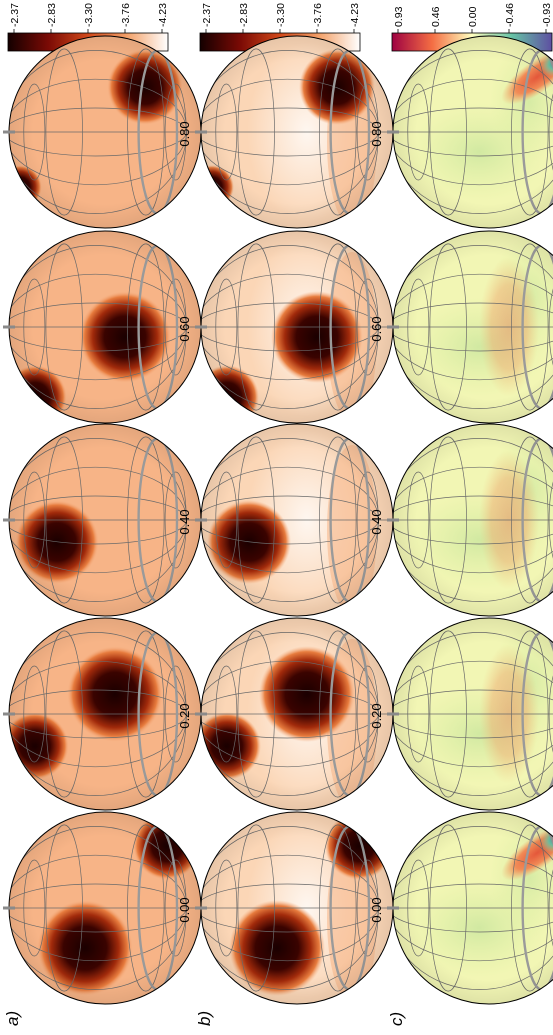  I want to click on sphere-b-phase-0.40, so click(294, 520).